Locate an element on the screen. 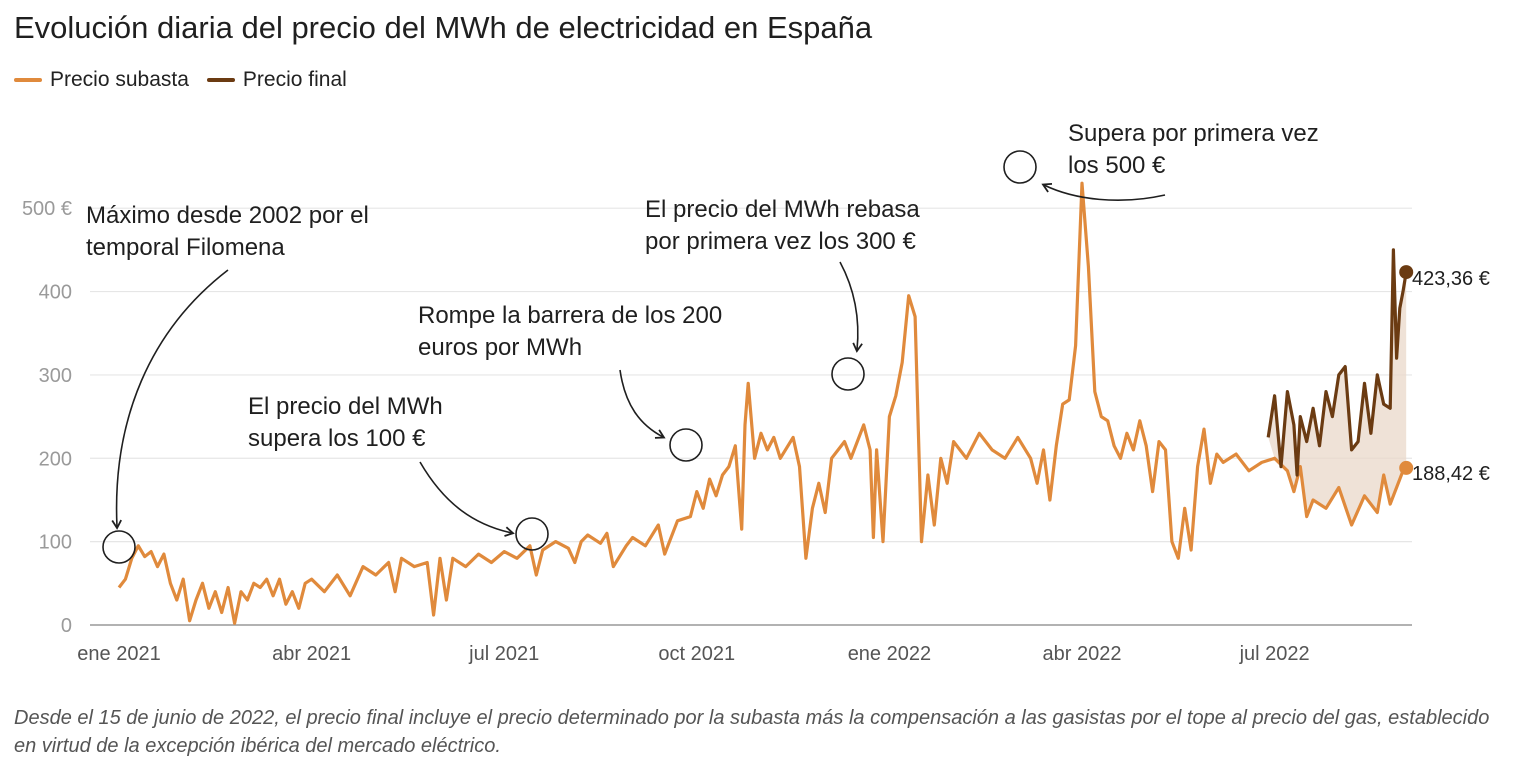 This screenshot has width=1518, height=766. anno-100-line1: El precio del MWh is located at coordinates (345, 406).